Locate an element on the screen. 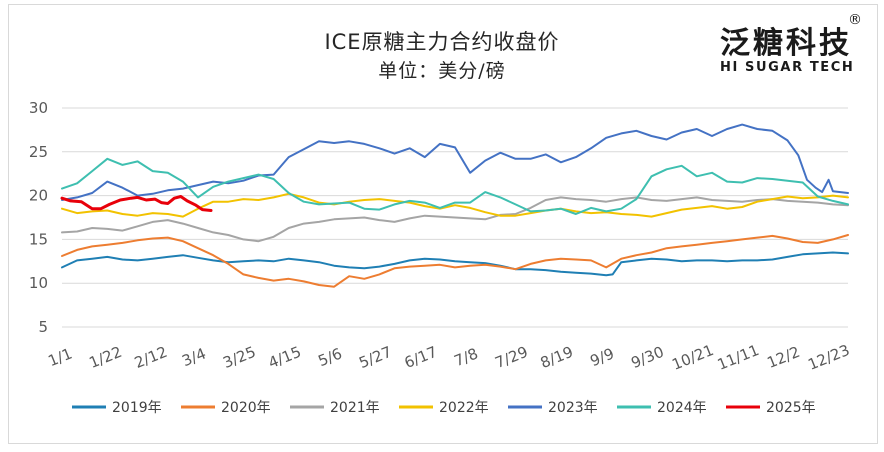 This screenshot has height=452, width=884. x-tick-label: 3/25 is located at coordinates (239, 357).